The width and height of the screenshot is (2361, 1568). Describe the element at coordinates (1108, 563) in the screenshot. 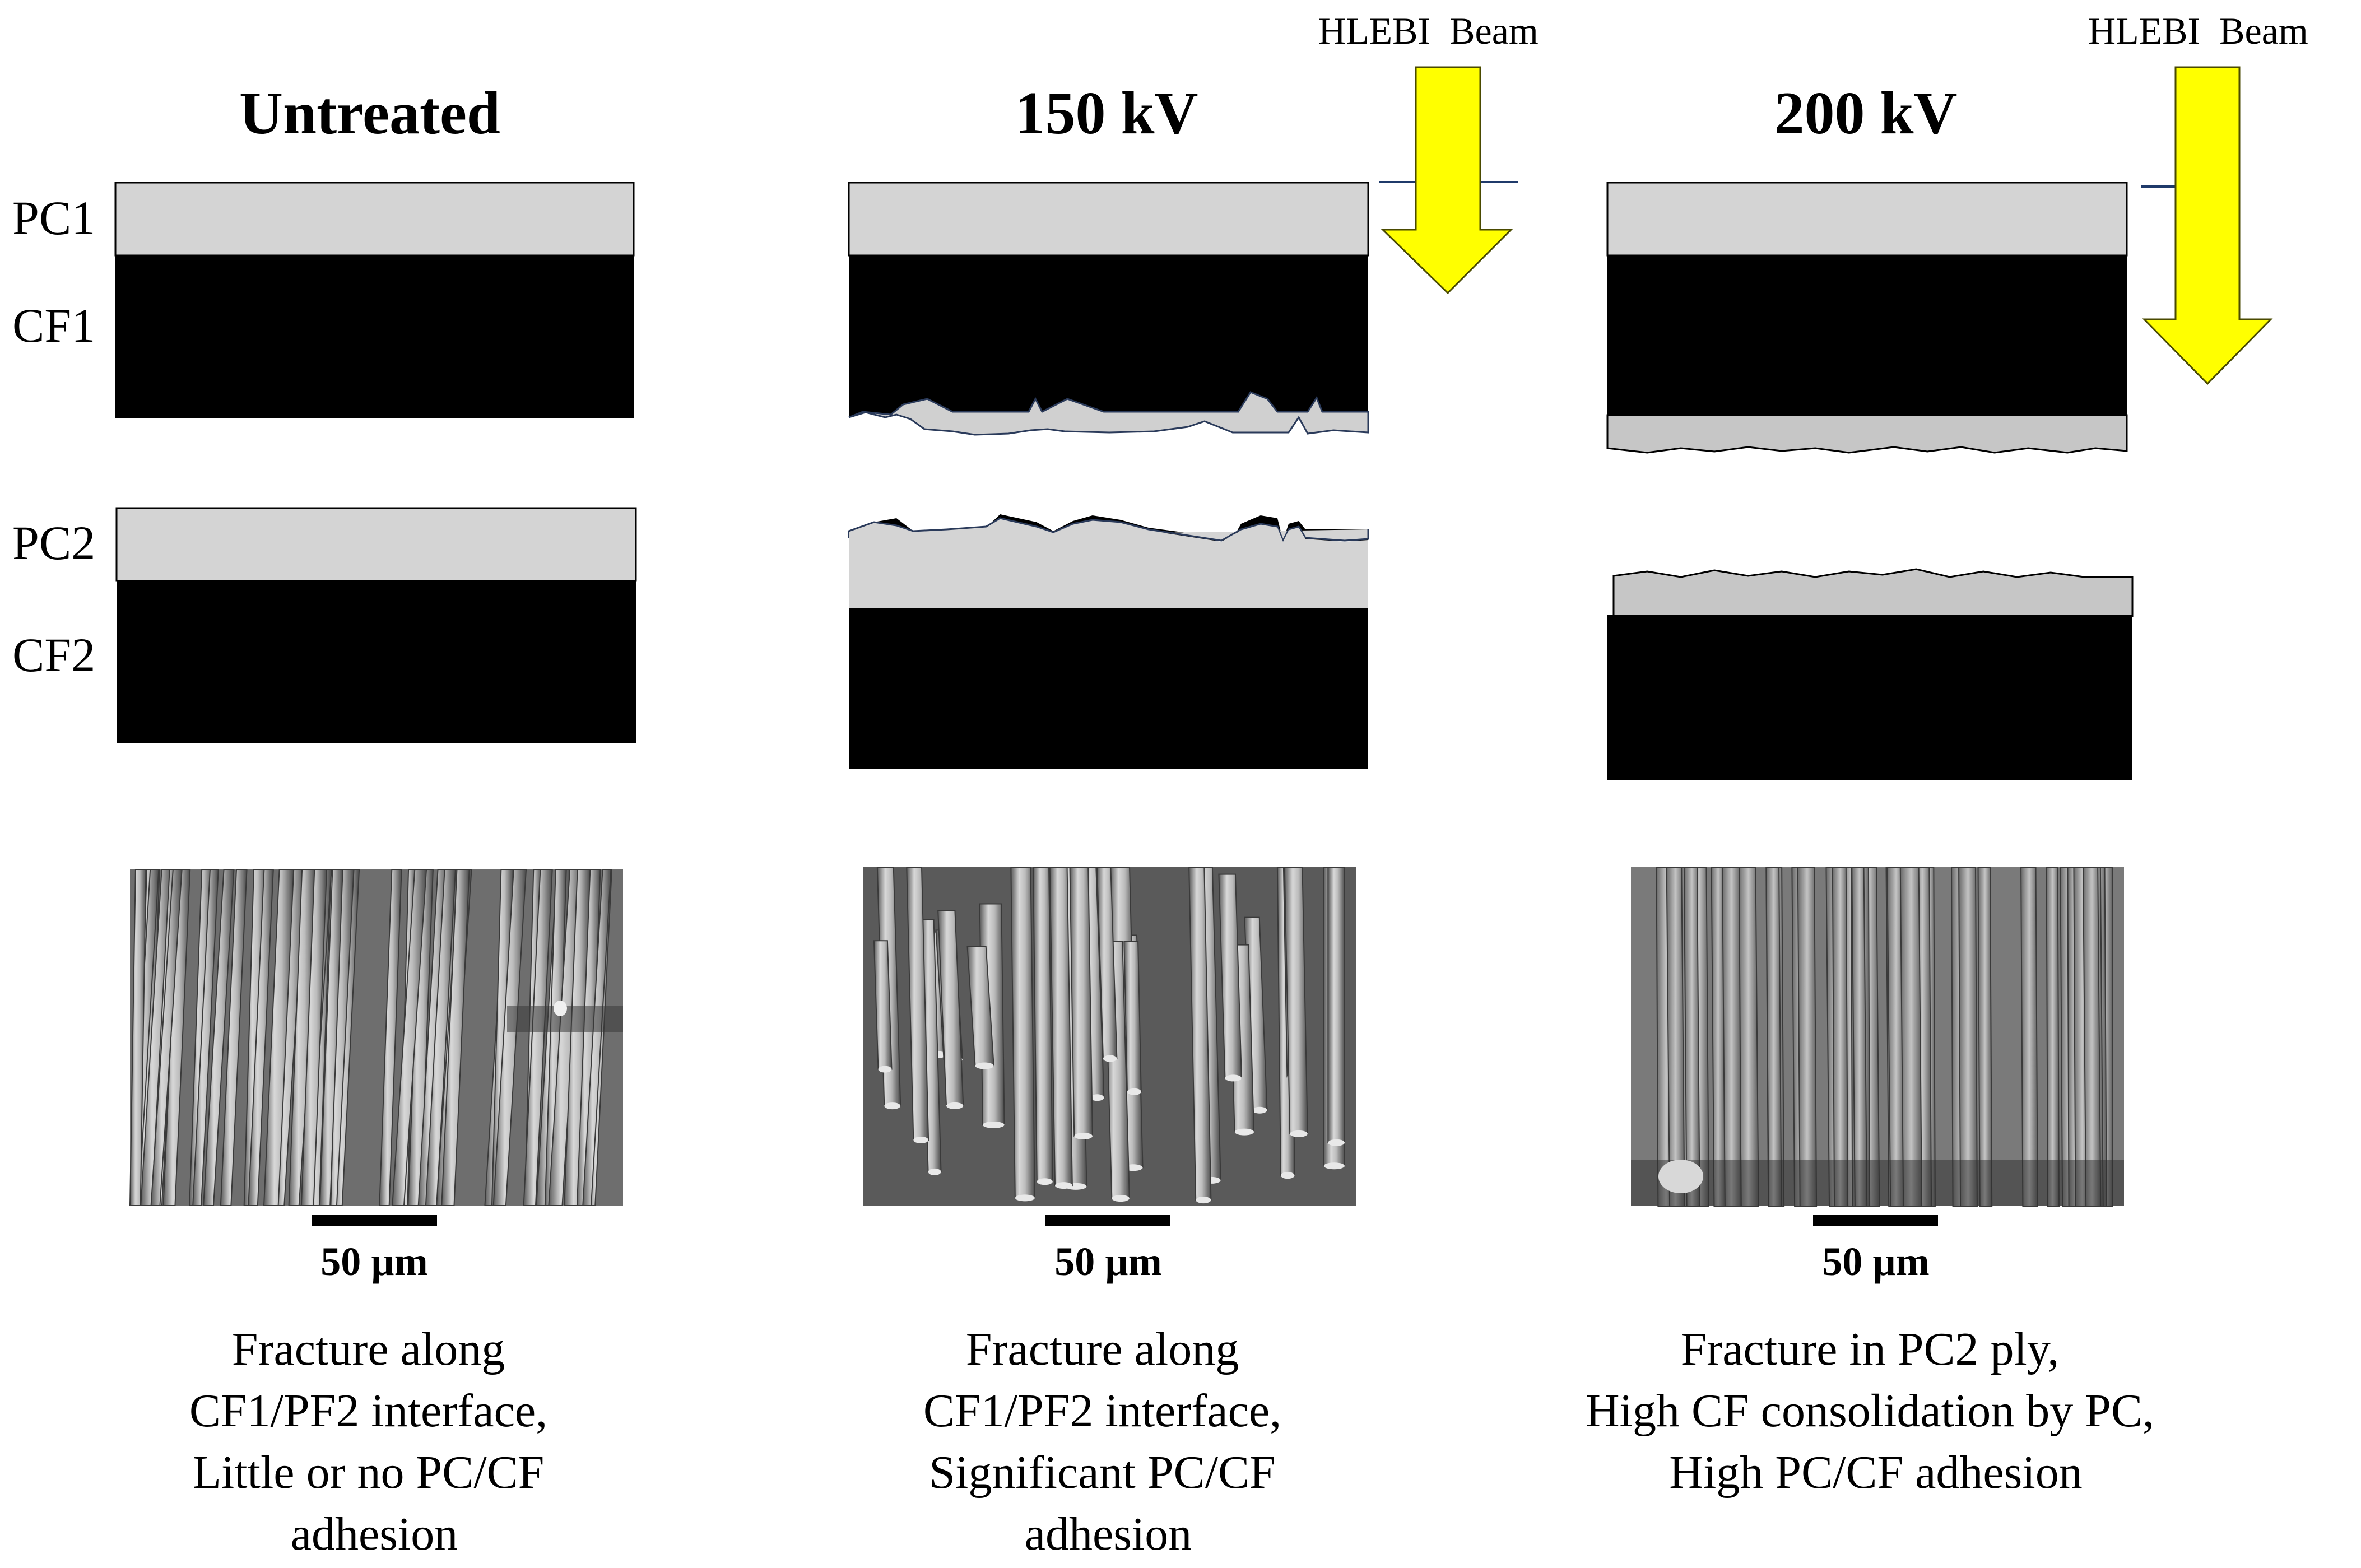

I see `pc2-layer-body` at that location.